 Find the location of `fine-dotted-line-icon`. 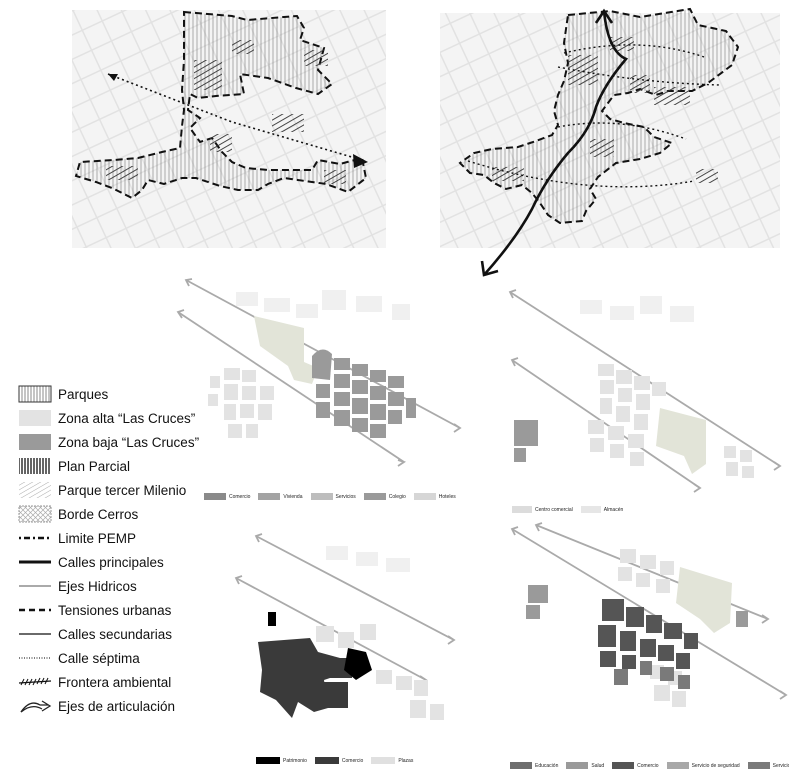

fine-dotted-line-icon is located at coordinates (35, 658).